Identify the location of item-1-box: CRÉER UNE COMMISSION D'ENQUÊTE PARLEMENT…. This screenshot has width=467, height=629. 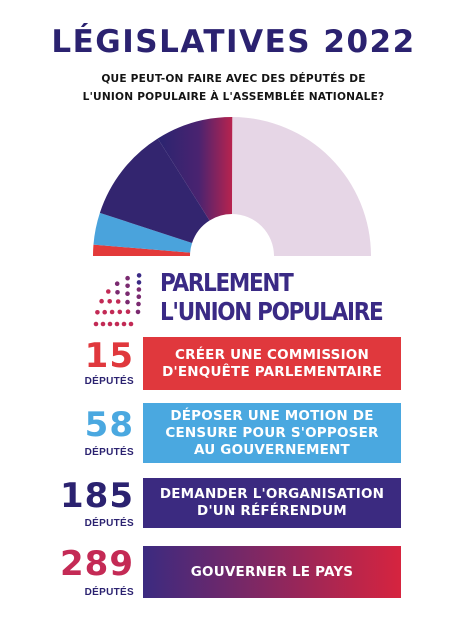
(272, 363).